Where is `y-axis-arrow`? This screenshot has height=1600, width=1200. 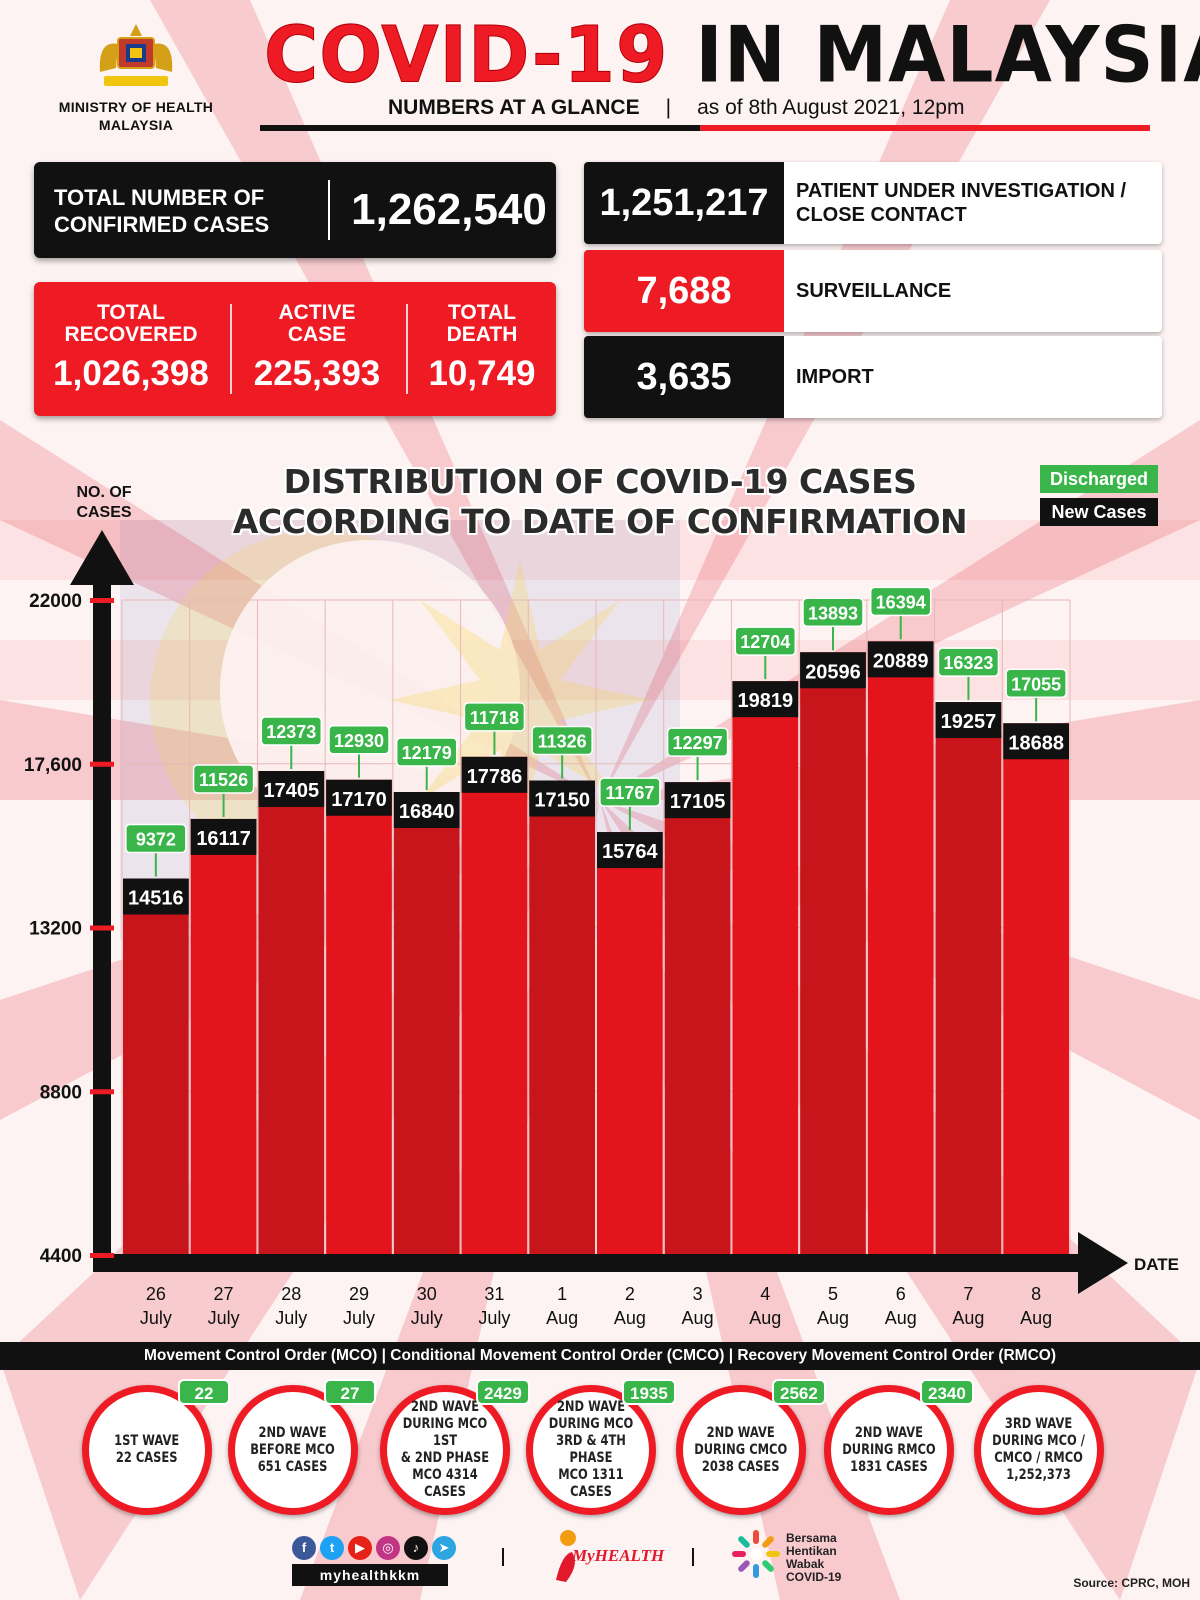 y-axis-arrow is located at coordinates (102, 557).